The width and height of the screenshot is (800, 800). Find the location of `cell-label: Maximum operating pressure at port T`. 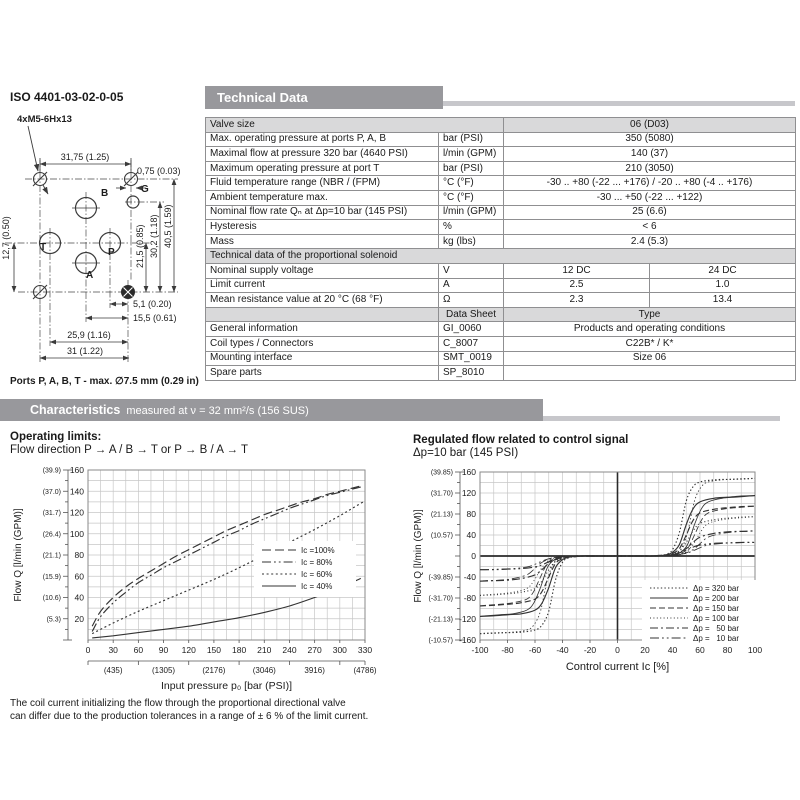

cell-label: Maximum operating pressure at port T is located at coordinates (322, 168).